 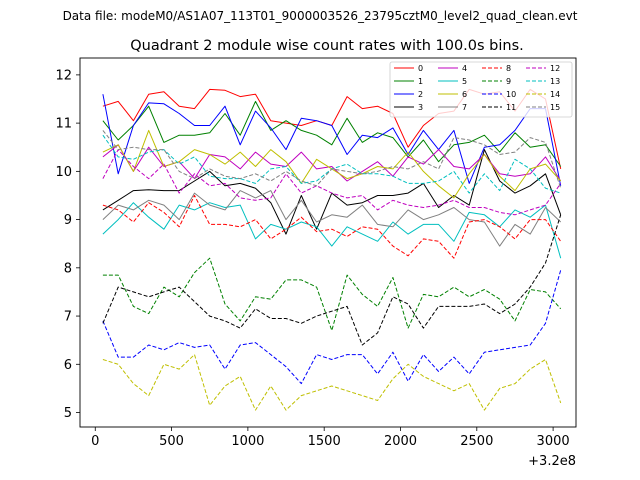 I want to click on legend-label-6: 6, so click(x=464, y=94).